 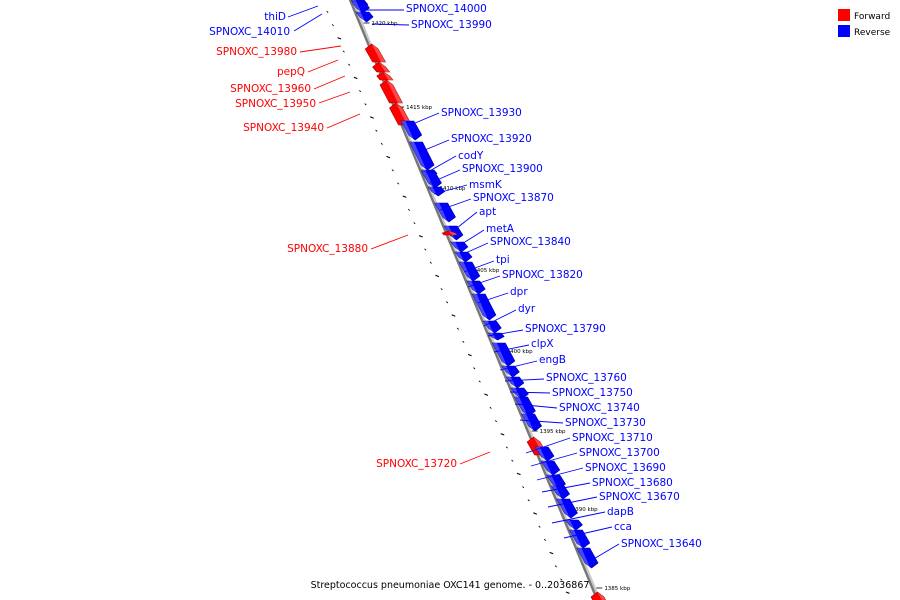 What do you see at coordinates (617, 589) in the screenshot?
I see `tick-label: 1385 kbp` at bounding box center [617, 589].